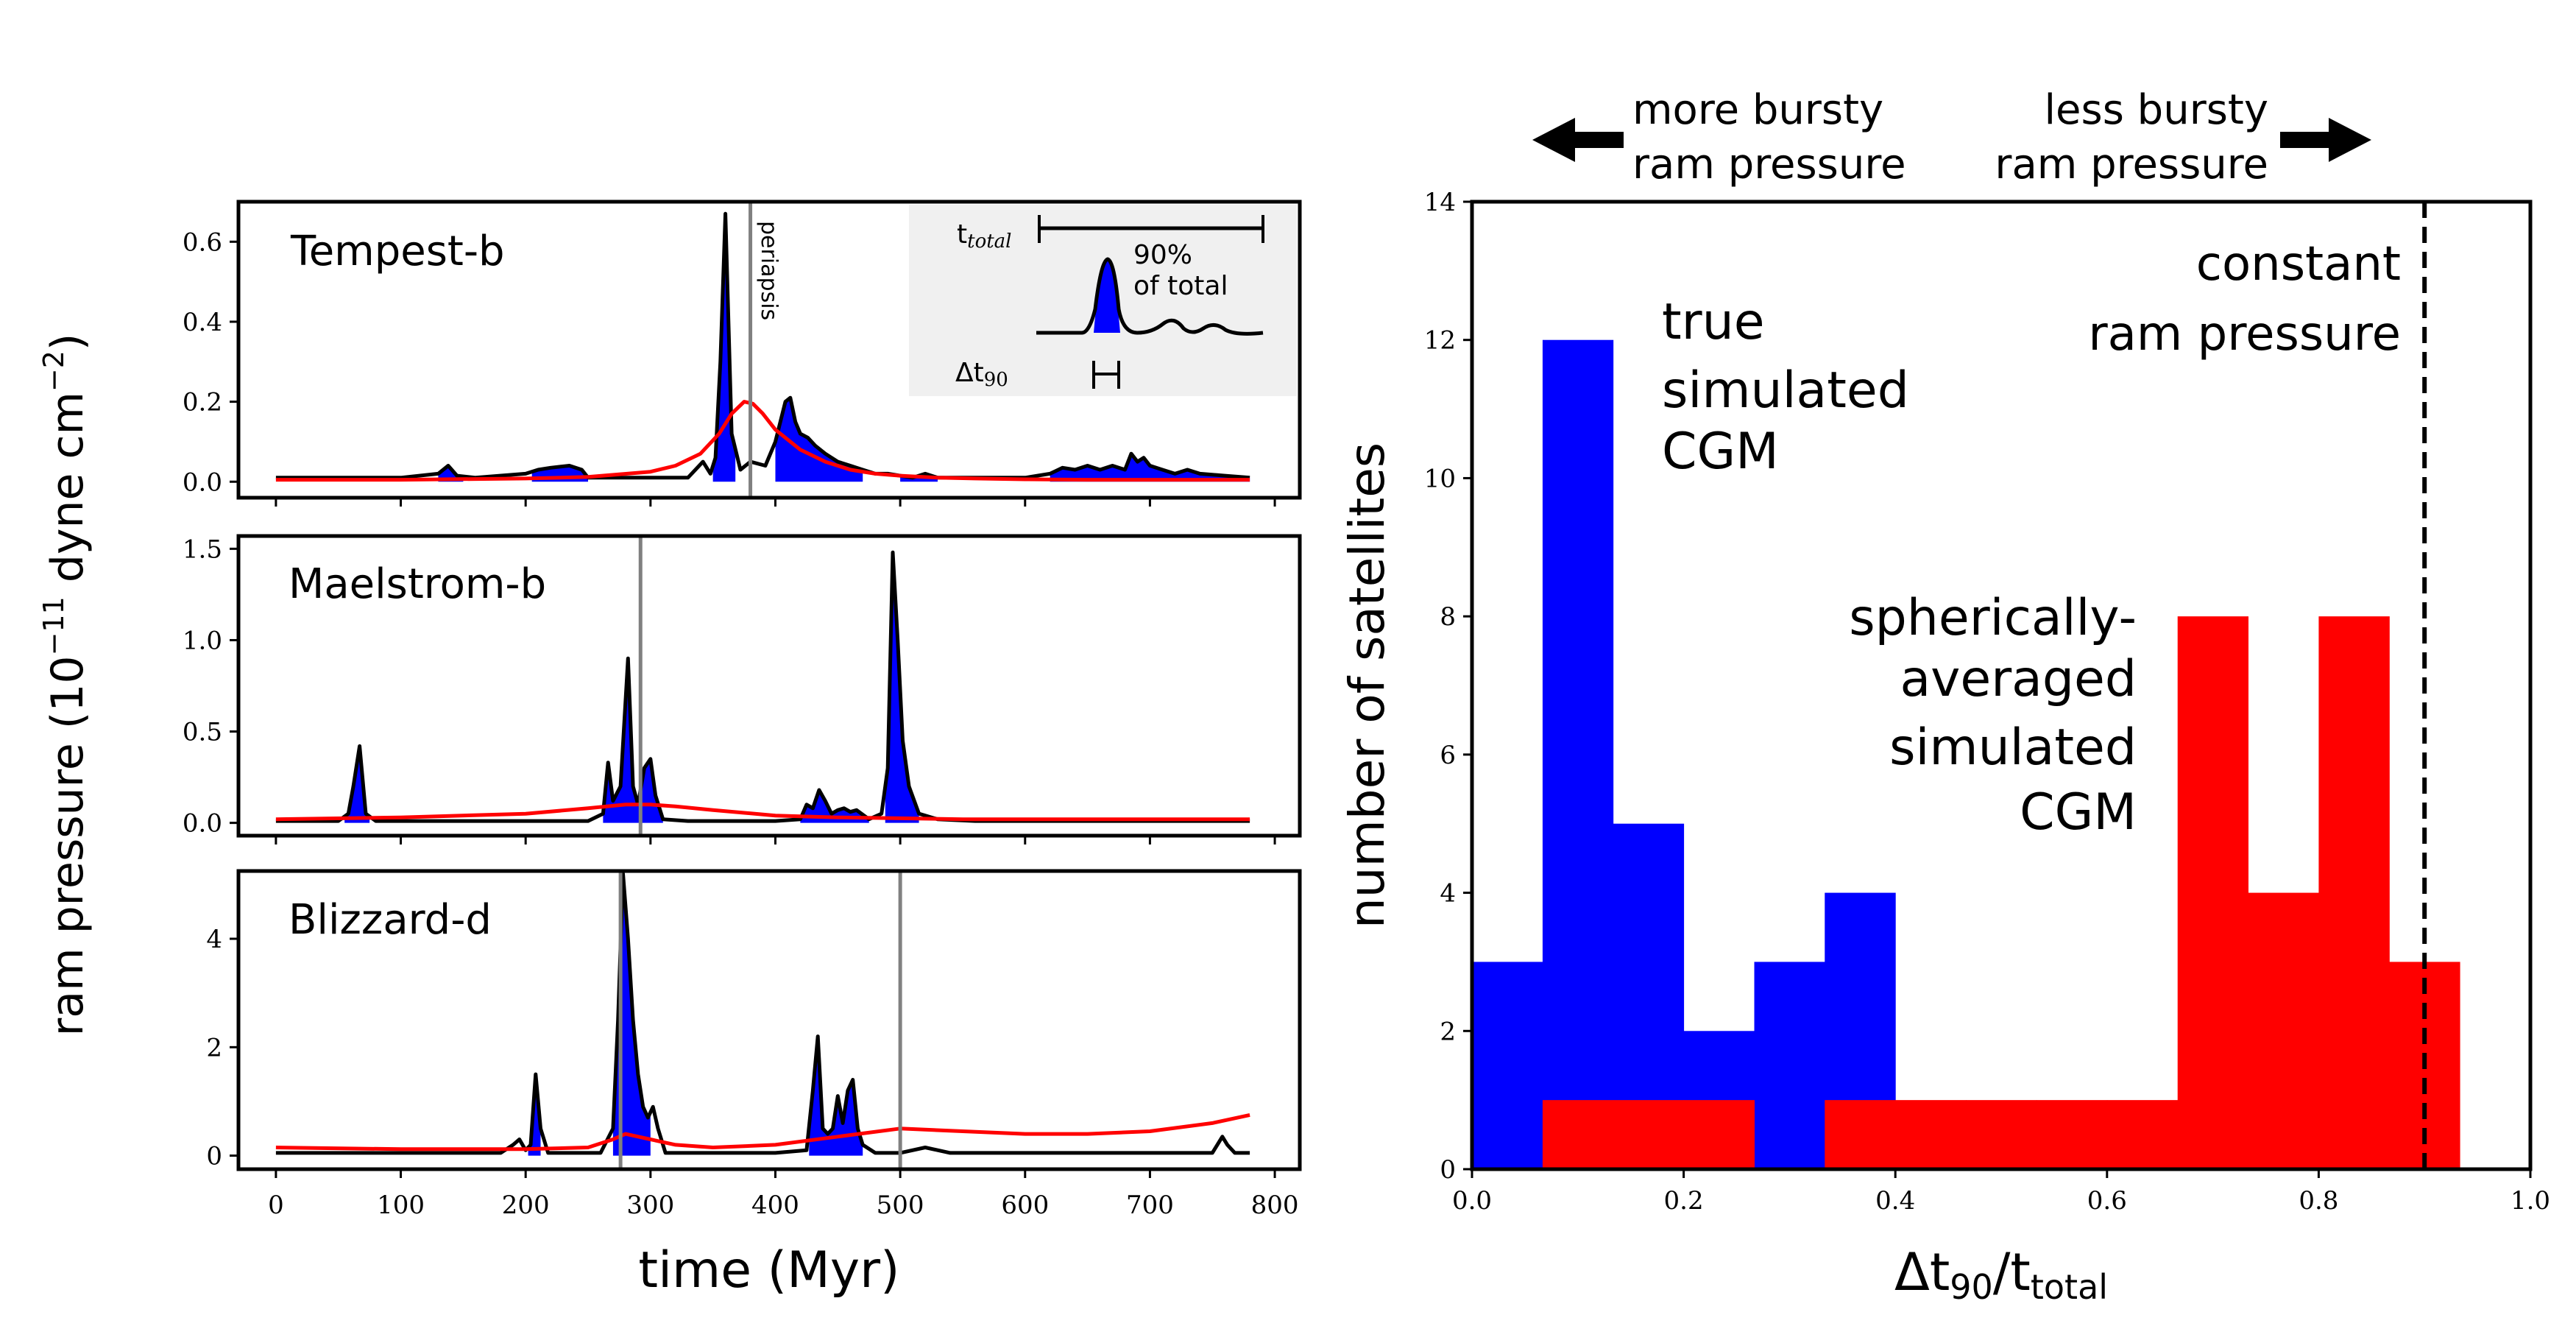 This screenshot has height=1340, width=2576. I want to click on blizzard-d-spherical-cgm-line, so click(762, 1132).